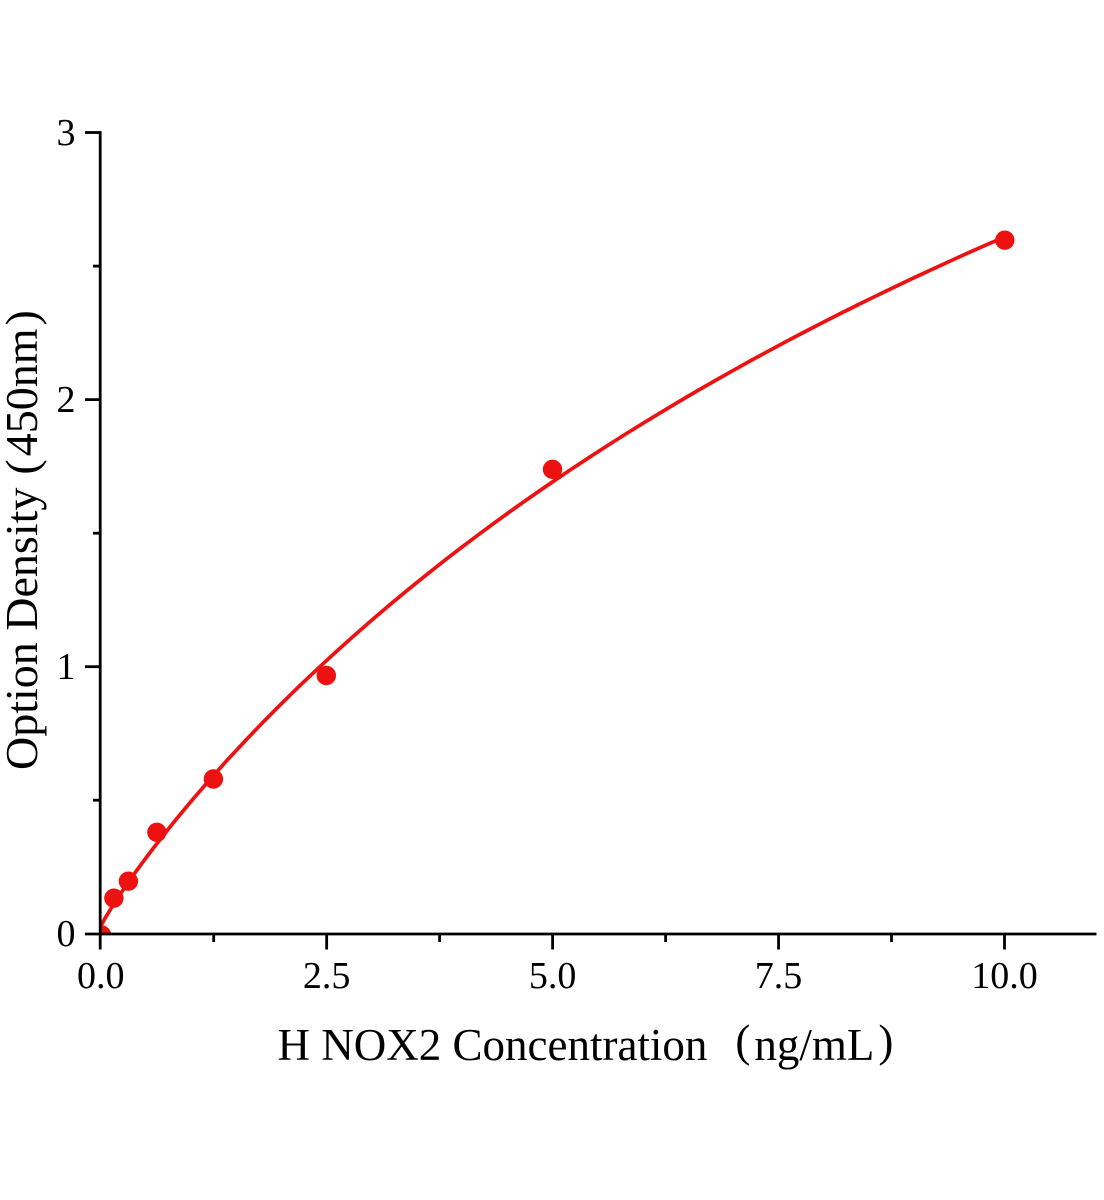 Image resolution: width=1104 pixels, height=1200 pixels. What do you see at coordinates (779, 976) in the screenshot?
I see `svg-text: 7.5` at bounding box center [779, 976].